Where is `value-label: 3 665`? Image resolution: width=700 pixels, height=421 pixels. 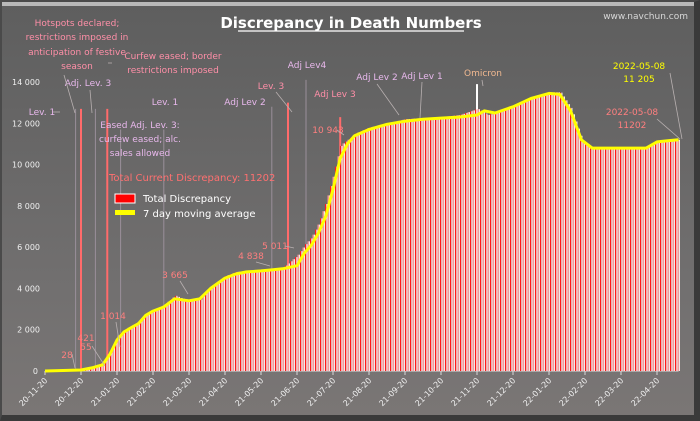
value-label: 3 665 is located at coordinates (175, 276).